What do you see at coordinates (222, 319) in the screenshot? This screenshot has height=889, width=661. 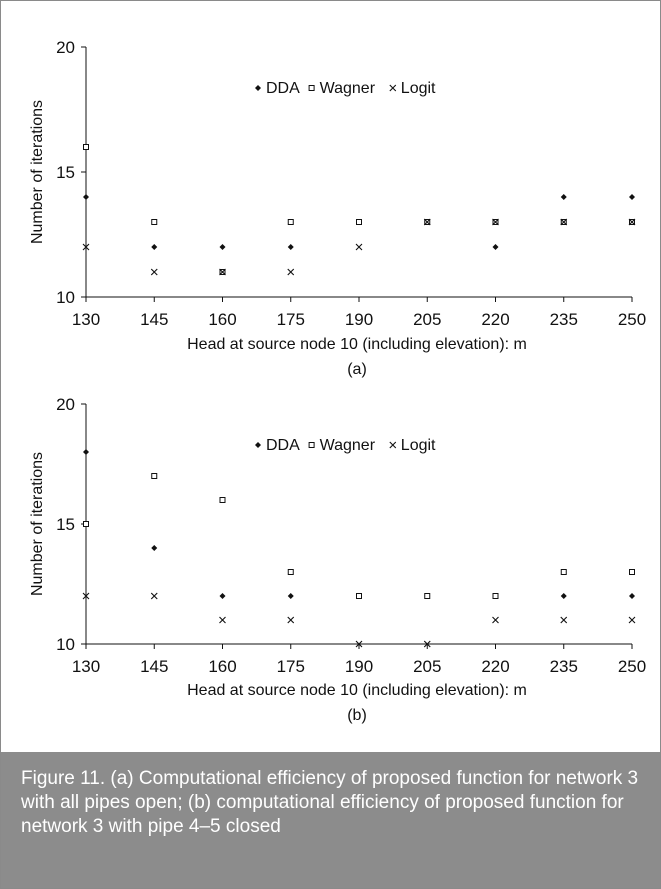 I see `chart-a-x-tick-label: 160` at bounding box center [222, 319].